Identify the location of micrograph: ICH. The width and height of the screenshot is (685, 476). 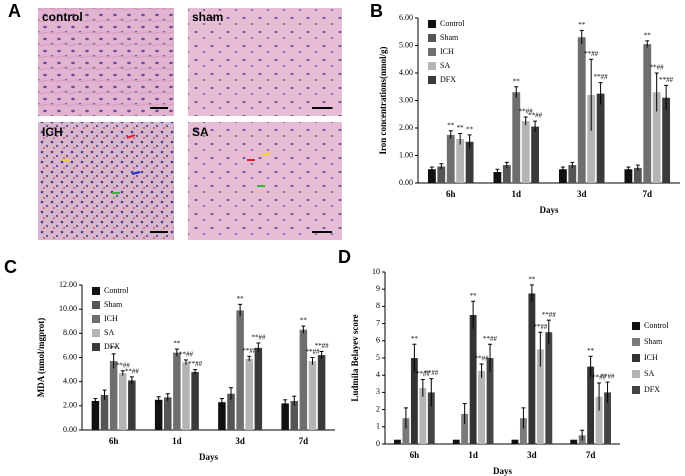
(106, 181).